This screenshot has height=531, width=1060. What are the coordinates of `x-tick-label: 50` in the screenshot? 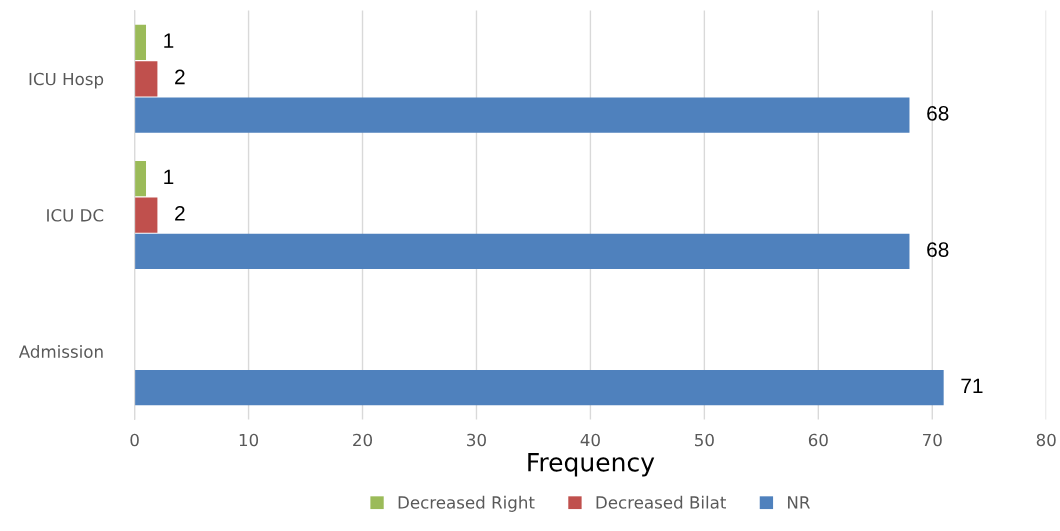 It's located at (704, 440).